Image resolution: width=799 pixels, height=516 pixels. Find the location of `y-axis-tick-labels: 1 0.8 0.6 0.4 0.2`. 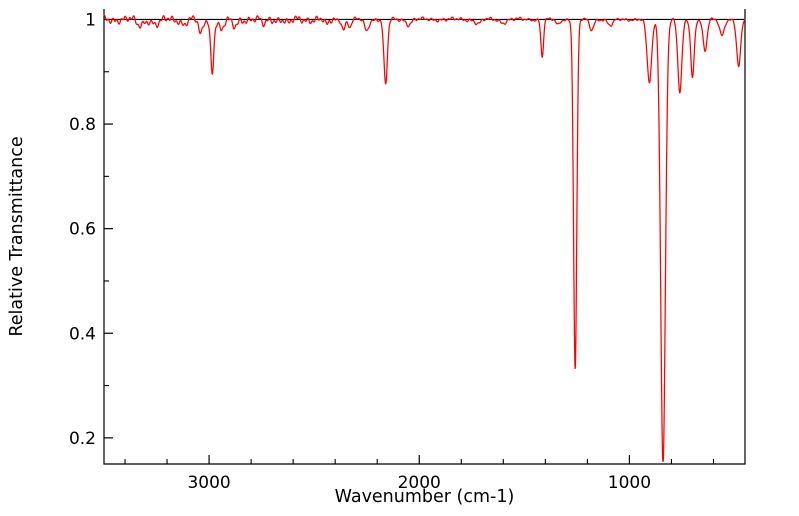

y-axis-tick-labels: 1 0.8 0.6 0.4 0.2 is located at coordinates (82, 229).